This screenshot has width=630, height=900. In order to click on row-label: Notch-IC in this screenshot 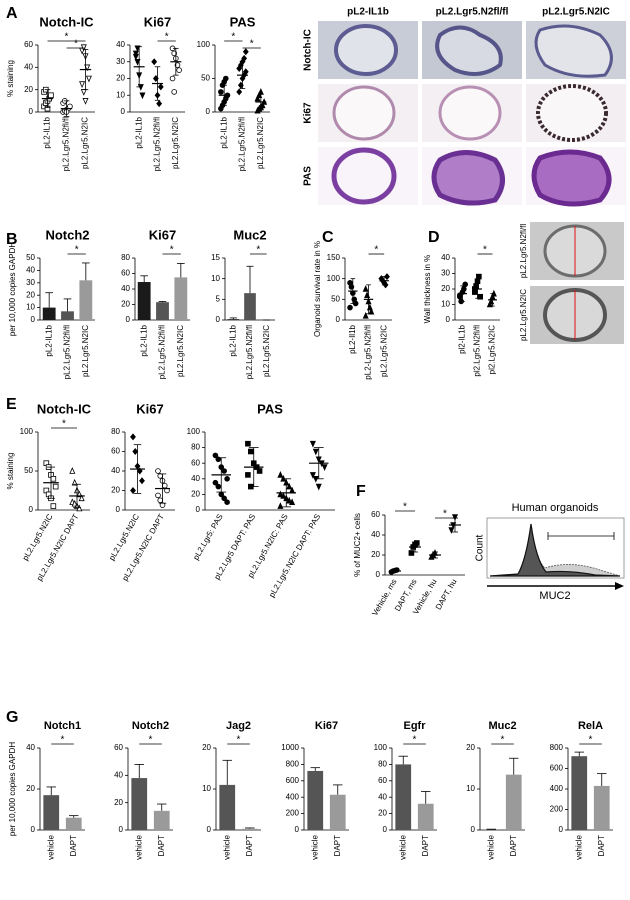, I will do `click(308, 50)`.